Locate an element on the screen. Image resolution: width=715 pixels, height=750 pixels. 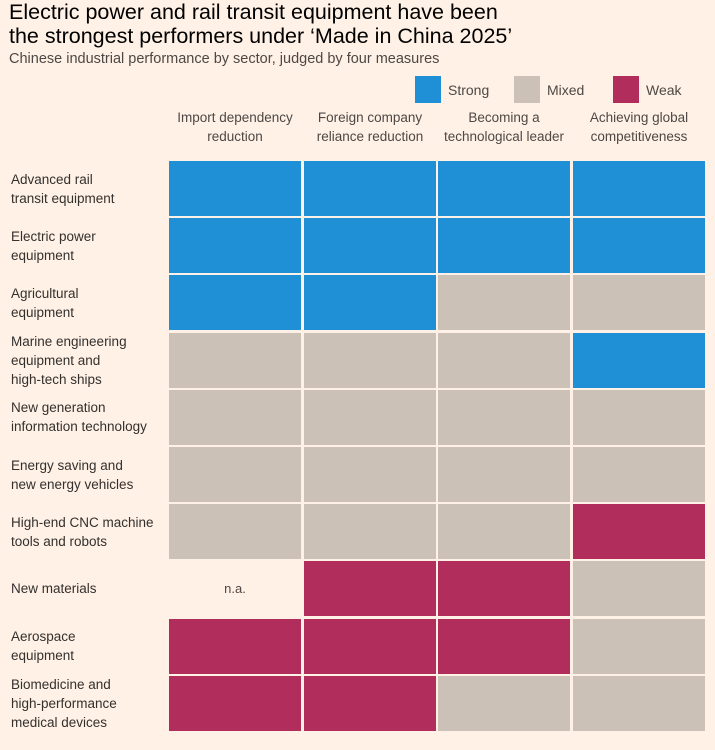
legend-item-mixed: Mixed is located at coordinates (549, 89).